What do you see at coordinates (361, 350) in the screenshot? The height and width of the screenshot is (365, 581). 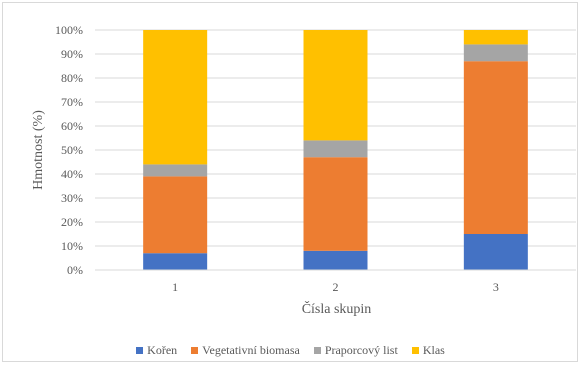 I see `legend-label: Praporcový list` at bounding box center [361, 350].